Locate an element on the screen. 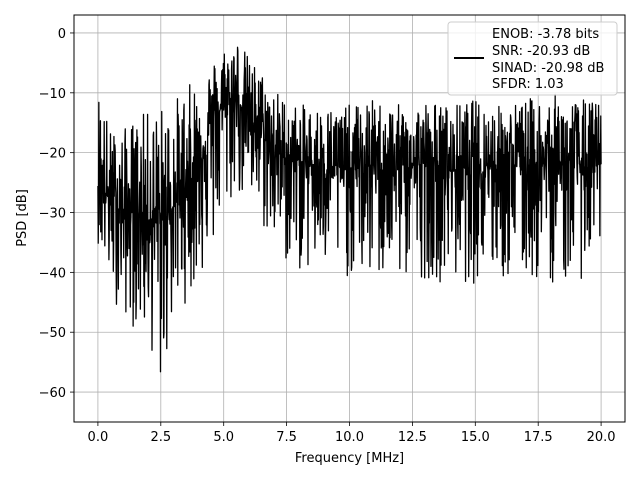 This screenshot has height=480, width=640. legend-box is located at coordinates (532, 58).